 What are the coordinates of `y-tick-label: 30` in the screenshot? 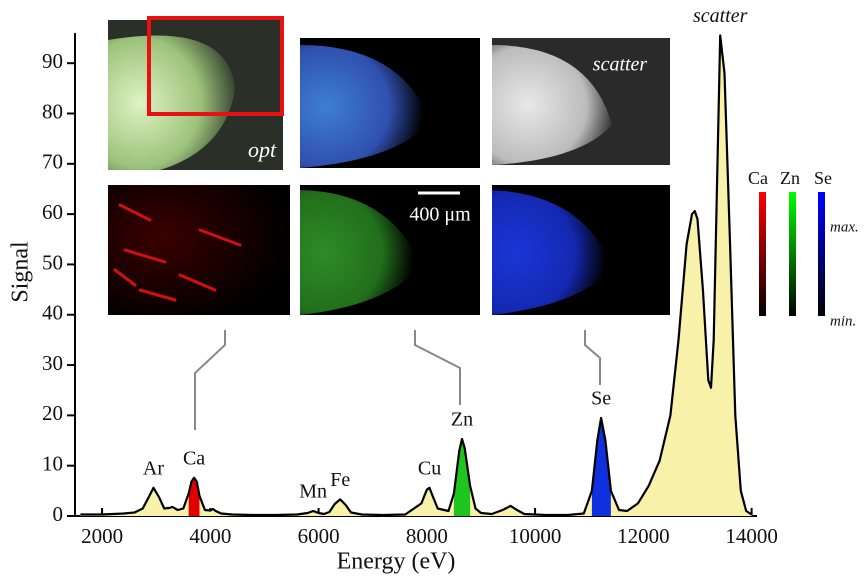 It's located at (52, 363).